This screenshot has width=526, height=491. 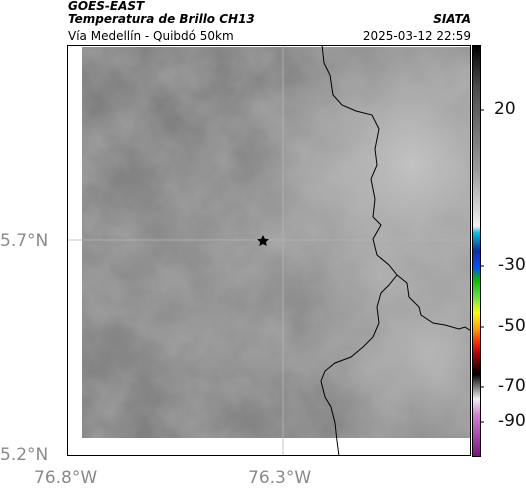 What do you see at coordinates (512, 386) in the screenshot?
I see `colorbar-tick-label: -70` at bounding box center [512, 386].